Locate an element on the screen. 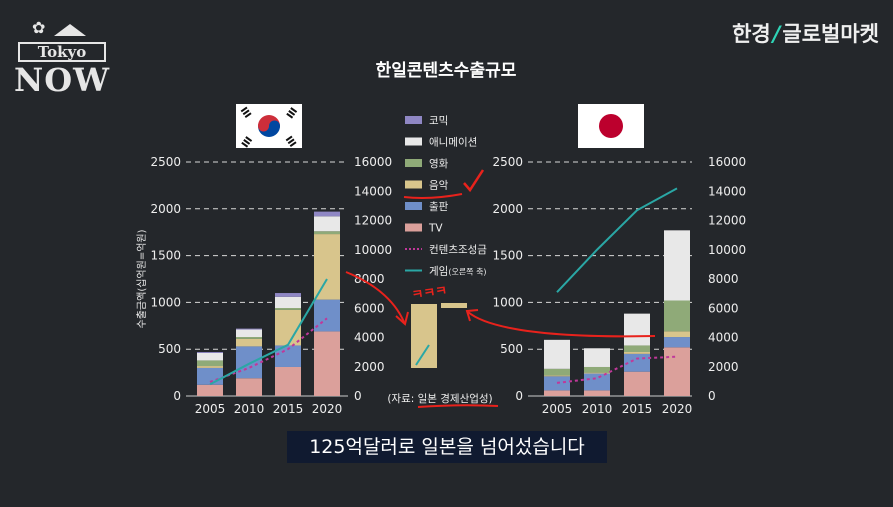  annotation-text: ㅋㅋㅋ is located at coordinates (430, 294).